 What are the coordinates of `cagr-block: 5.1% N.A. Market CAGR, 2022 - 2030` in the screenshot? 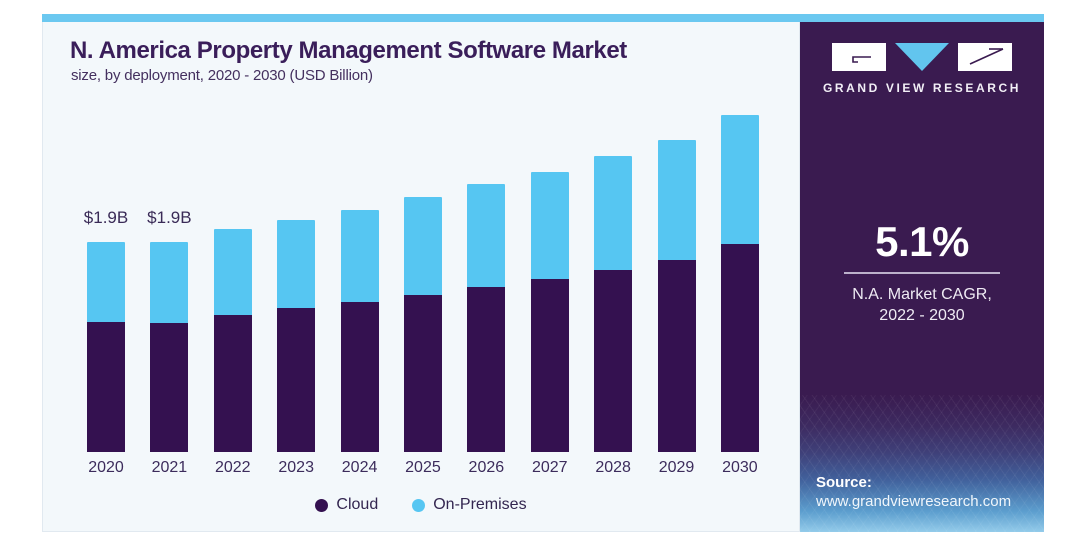 It's located at (922, 272).